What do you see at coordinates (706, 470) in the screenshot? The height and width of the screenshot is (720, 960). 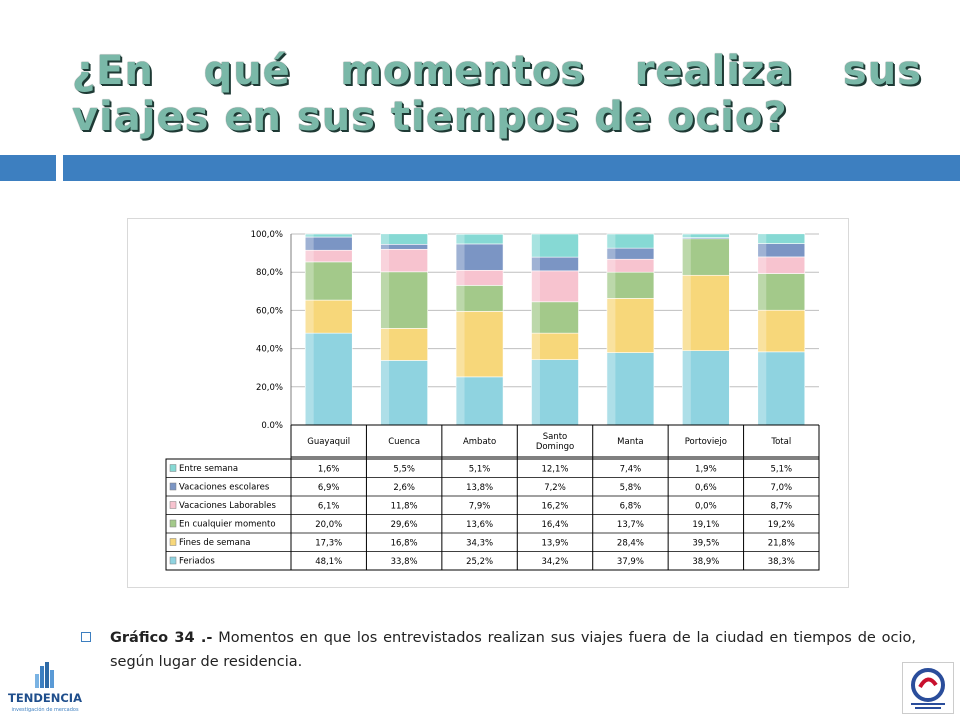 I see `data-table-value: 1,9%` at bounding box center [706, 470].